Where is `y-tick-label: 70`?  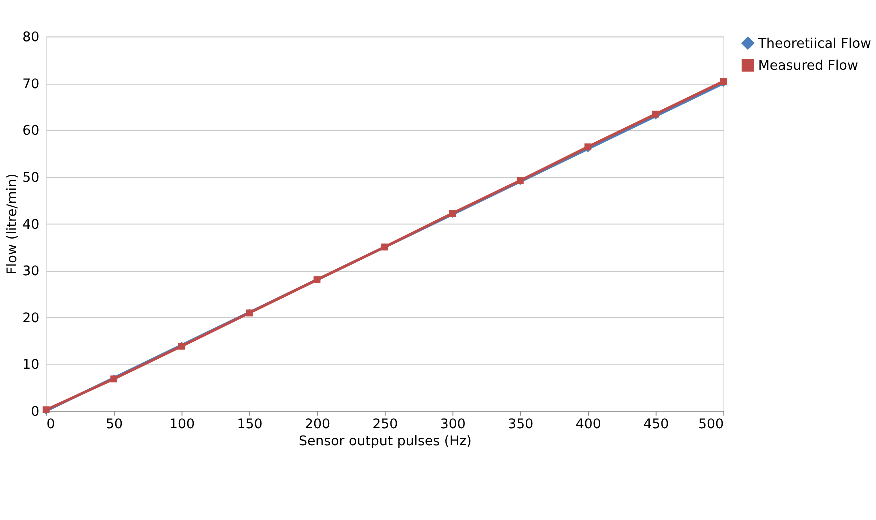 y-tick-label: 70 is located at coordinates (31, 84).